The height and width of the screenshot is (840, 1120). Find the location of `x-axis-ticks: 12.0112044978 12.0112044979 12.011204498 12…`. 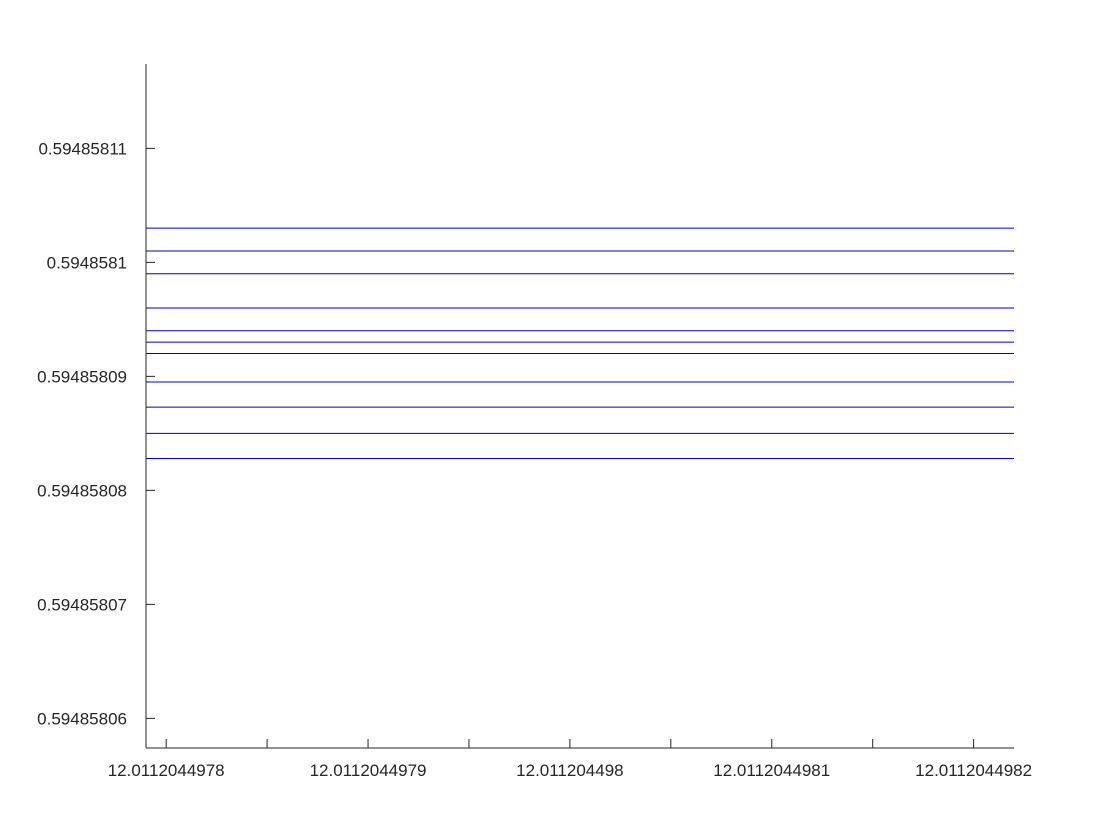

x-axis-ticks: 12.0112044978 12.0112044979 12.011204498 12… is located at coordinates (570, 759).